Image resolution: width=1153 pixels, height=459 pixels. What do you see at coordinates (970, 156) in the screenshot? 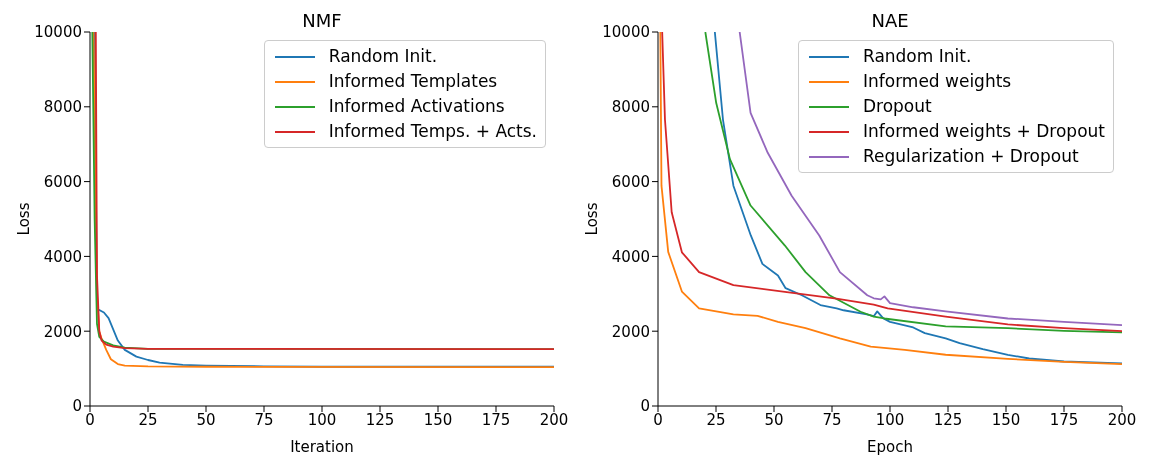
I see `legend-label: Regularization + Dropout` at bounding box center [970, 156].